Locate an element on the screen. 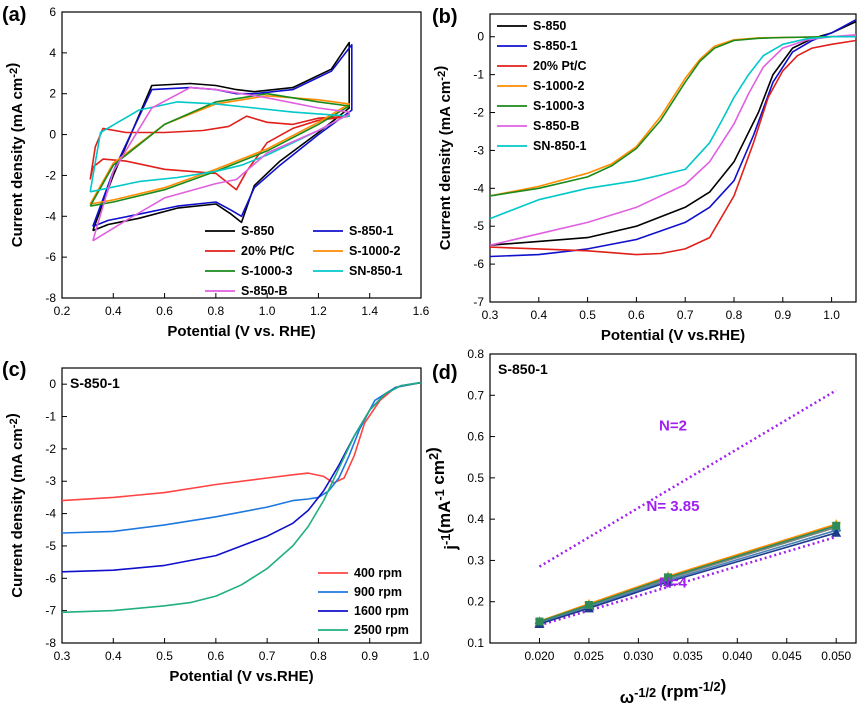 The image size is (858, 712). legend-label: 1600 rpm is located at coordinates (381, 611).